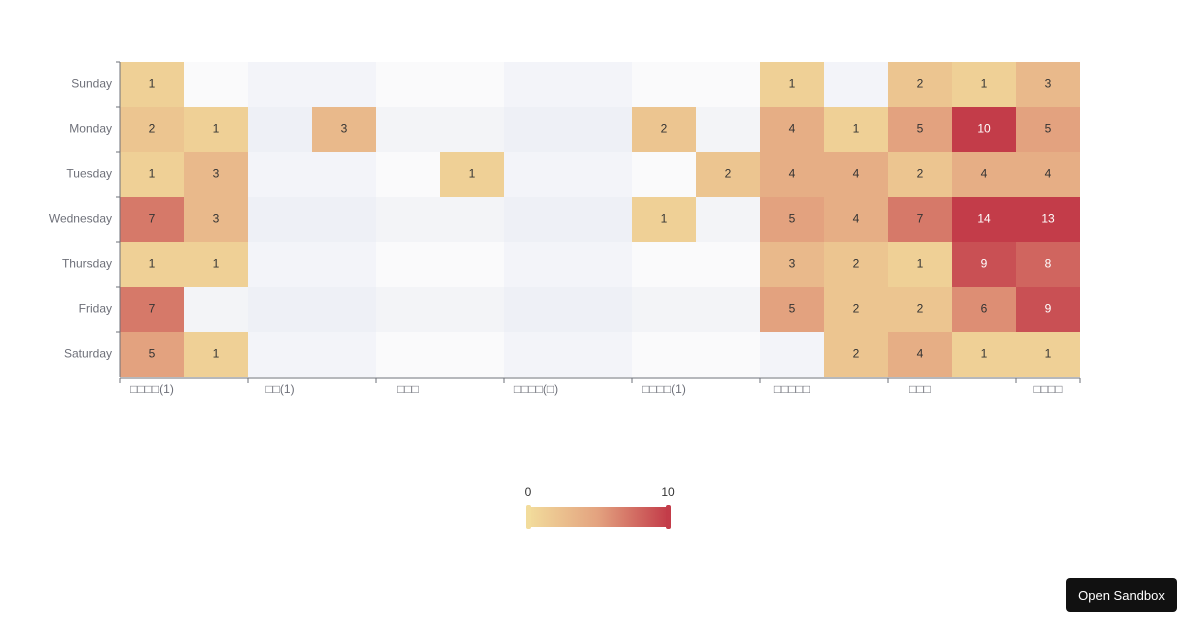 Image resolution: width=1200 pixels, height=635 pixels. Describe the element at coordinates (87, 264) in the screenshot. I see `y-tick-label: Thursday` at that location.